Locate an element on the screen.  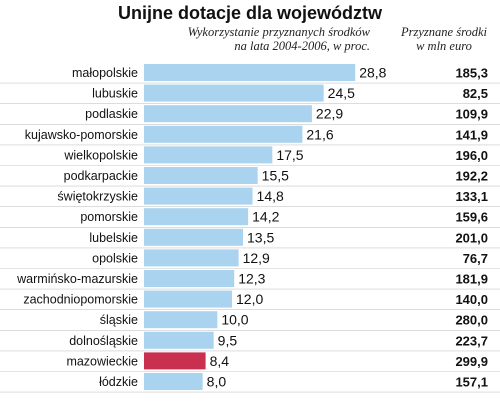
category-label: śląskie is located at coordinates (119, 320).